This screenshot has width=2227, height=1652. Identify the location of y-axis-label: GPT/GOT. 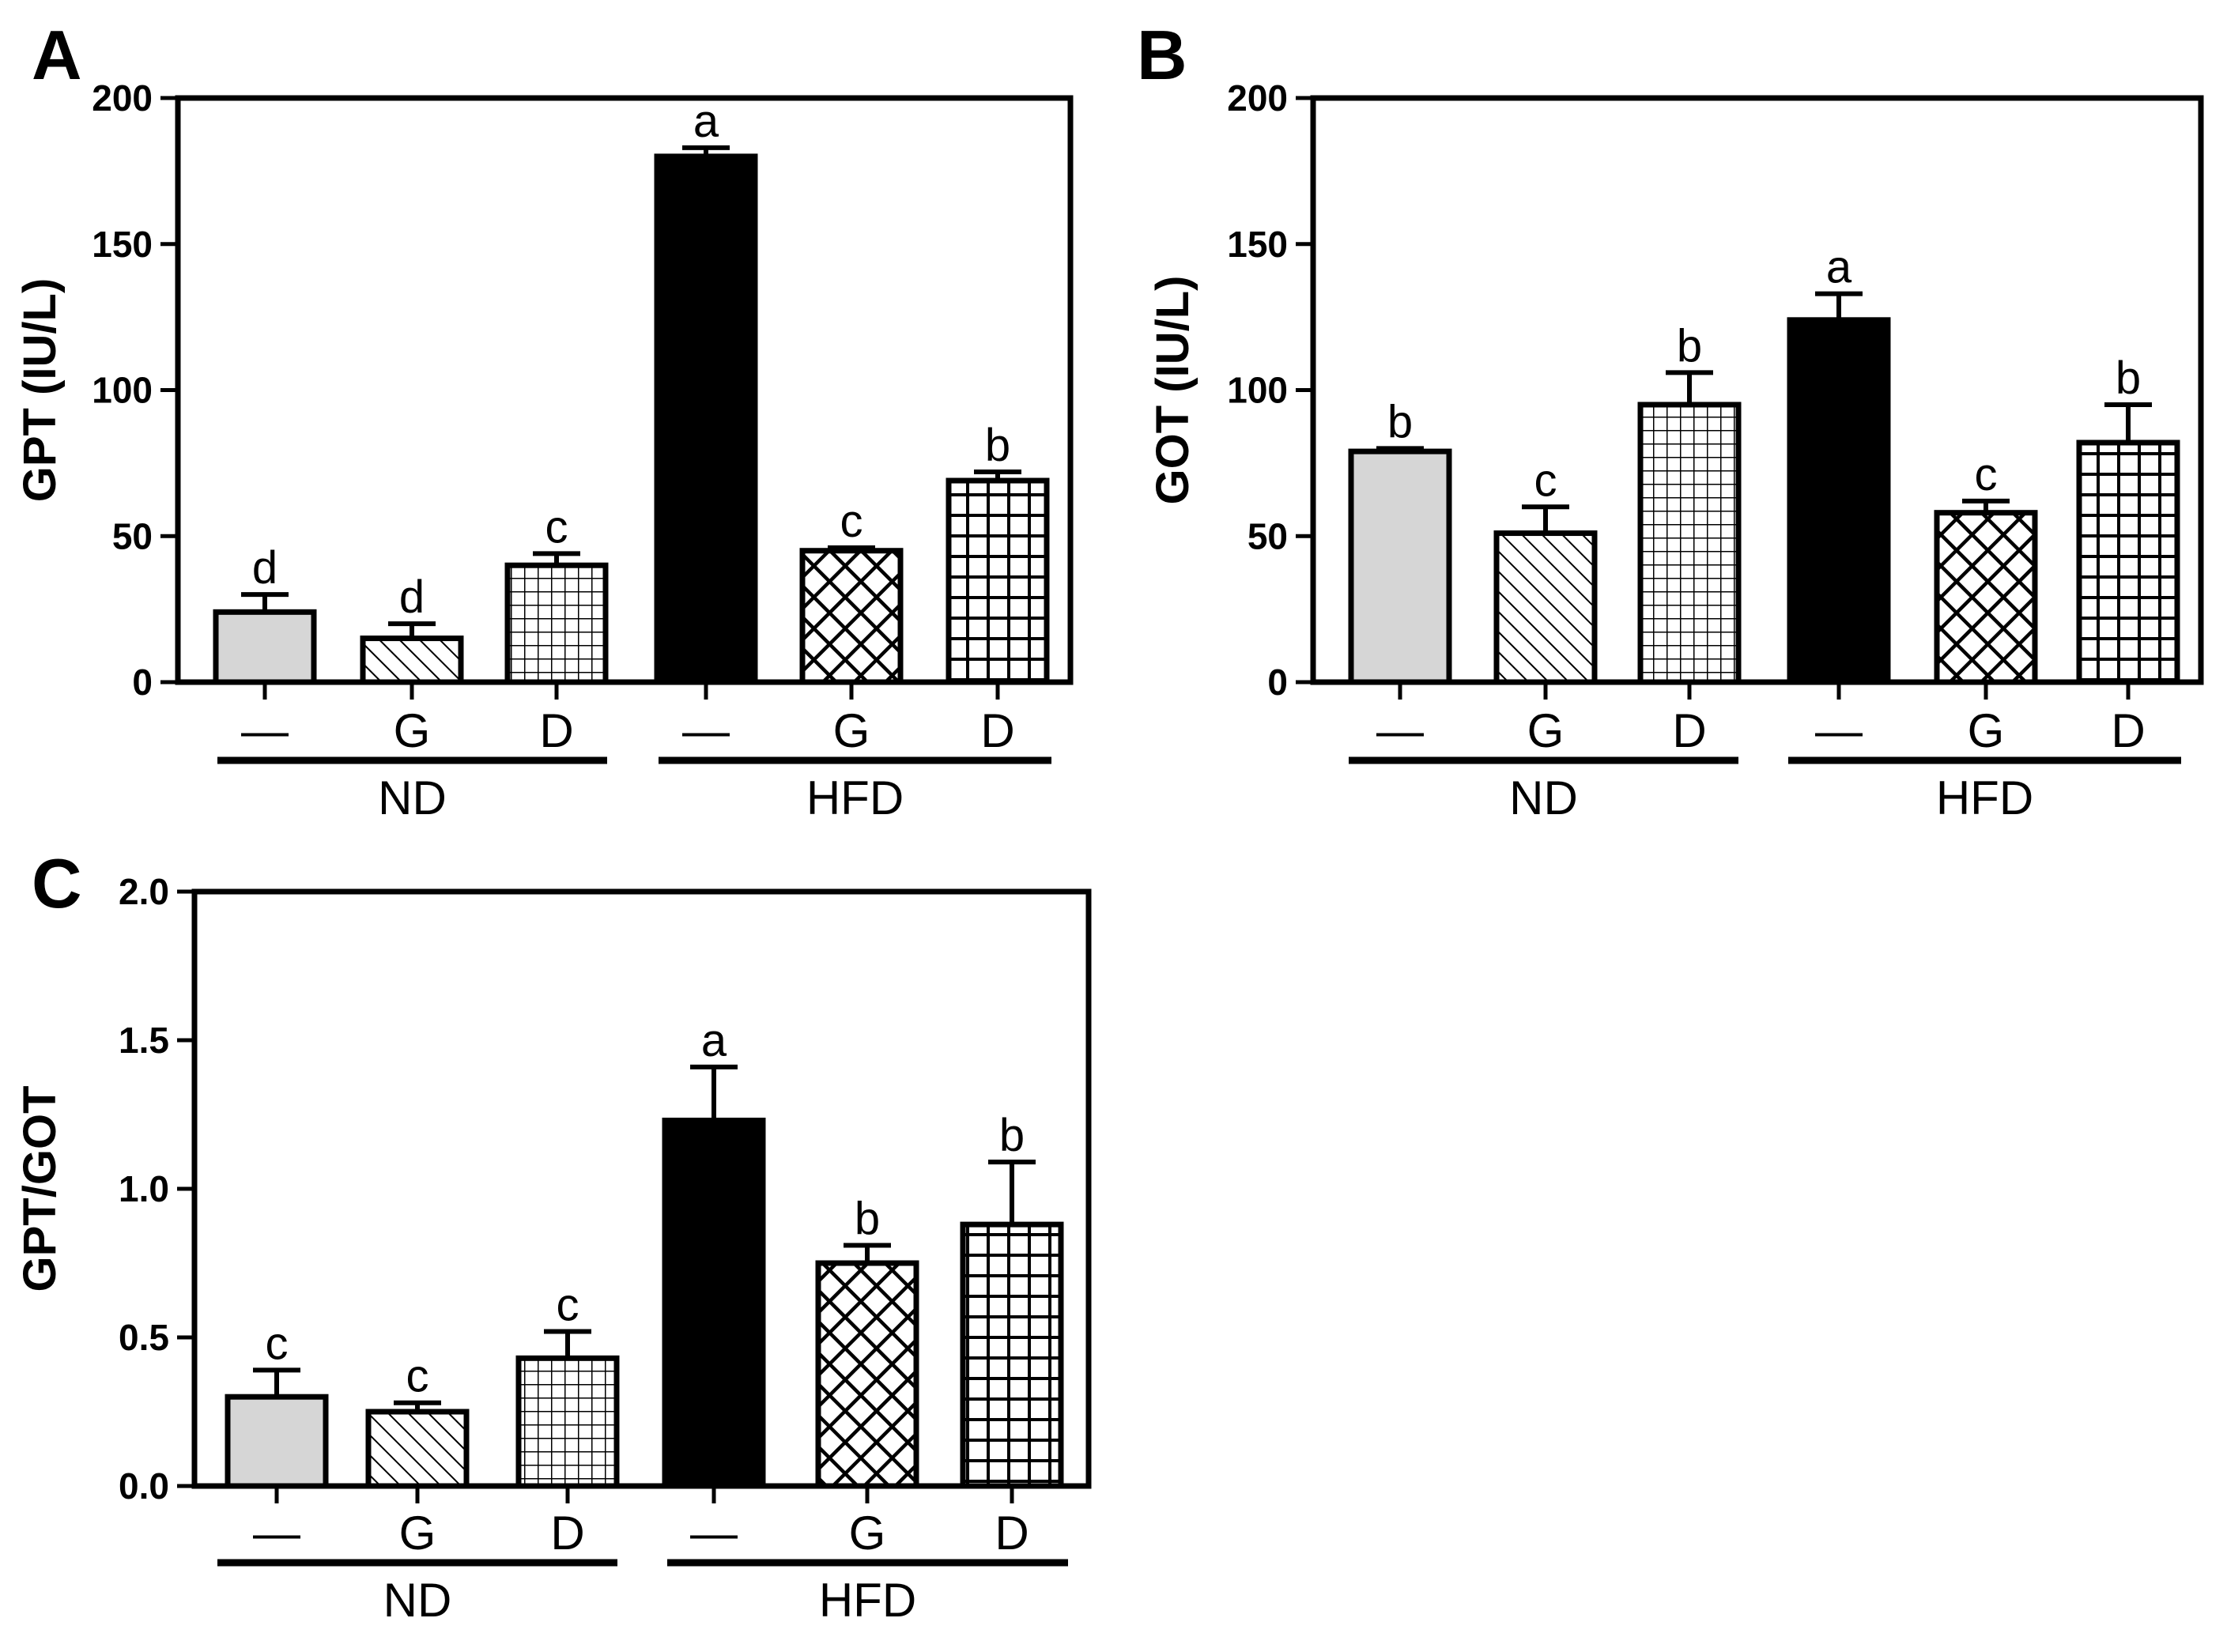
(40, 1189).